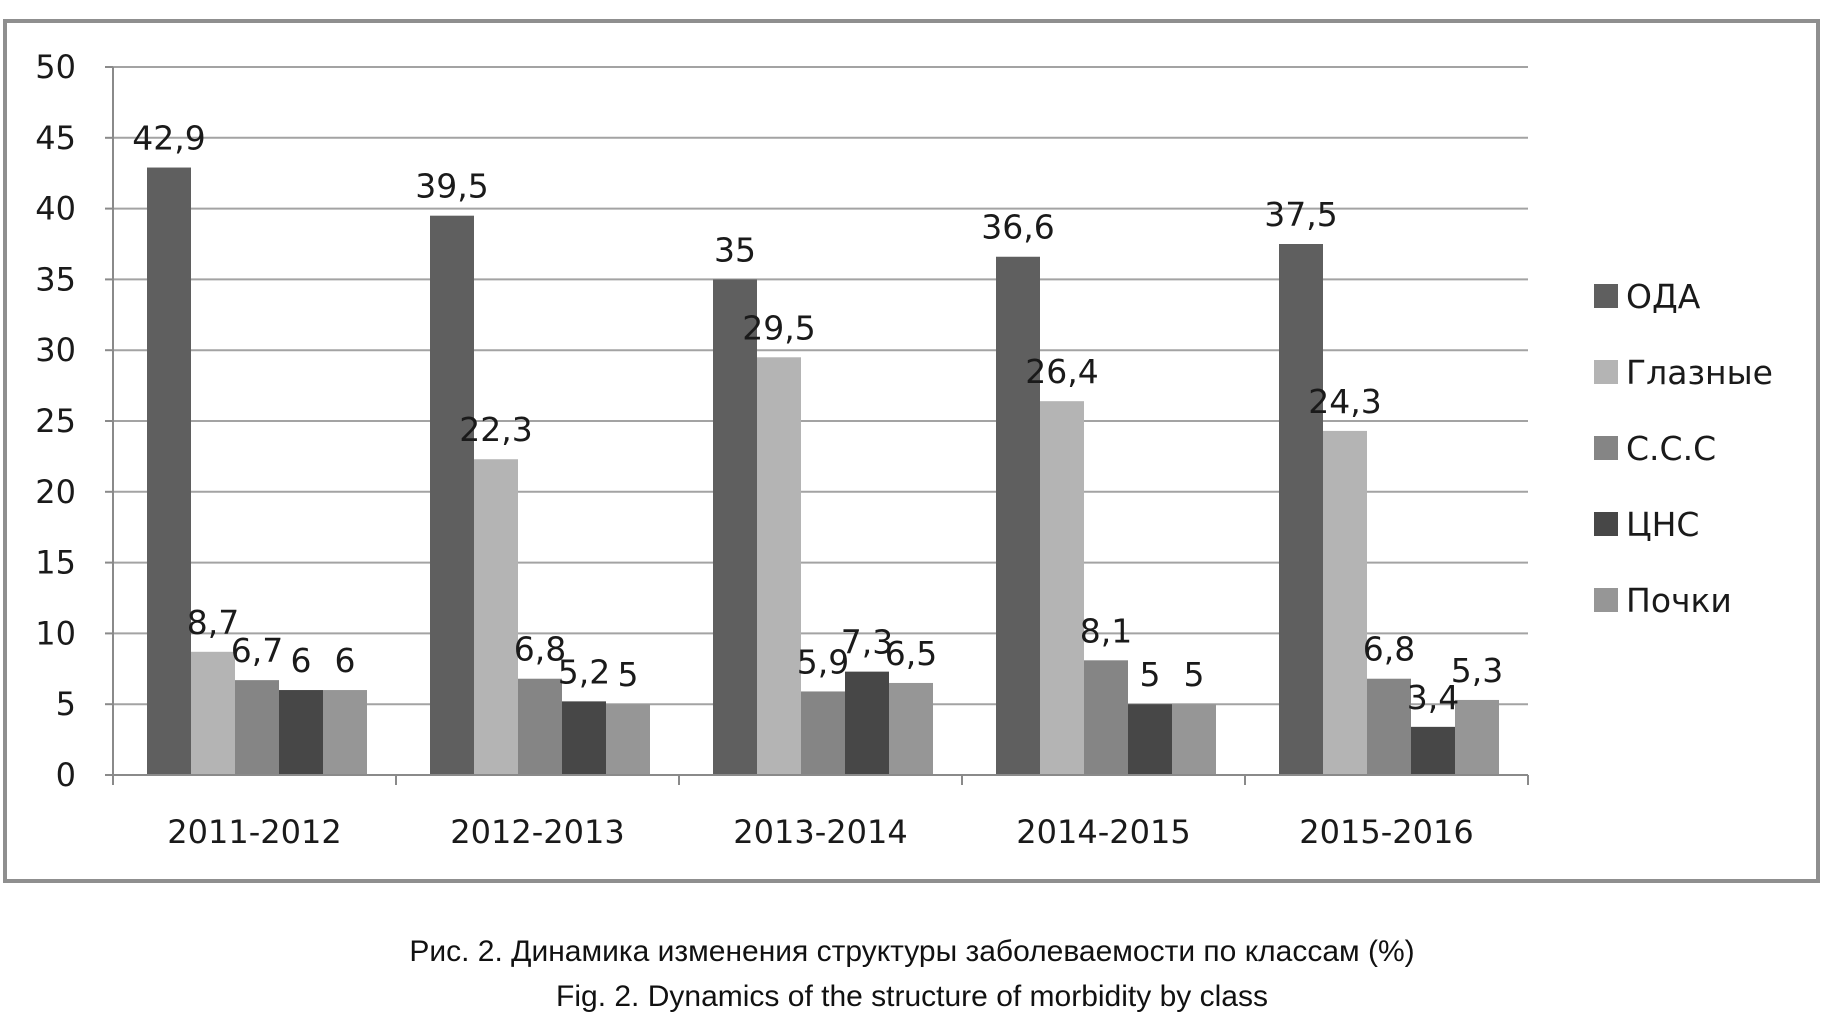 This screenshot has height=1016, width=1824. What do you see at coordinates (55, 421) in the screenshot?
I see `y-tick-label: 25` at bounding box center [55, 421].